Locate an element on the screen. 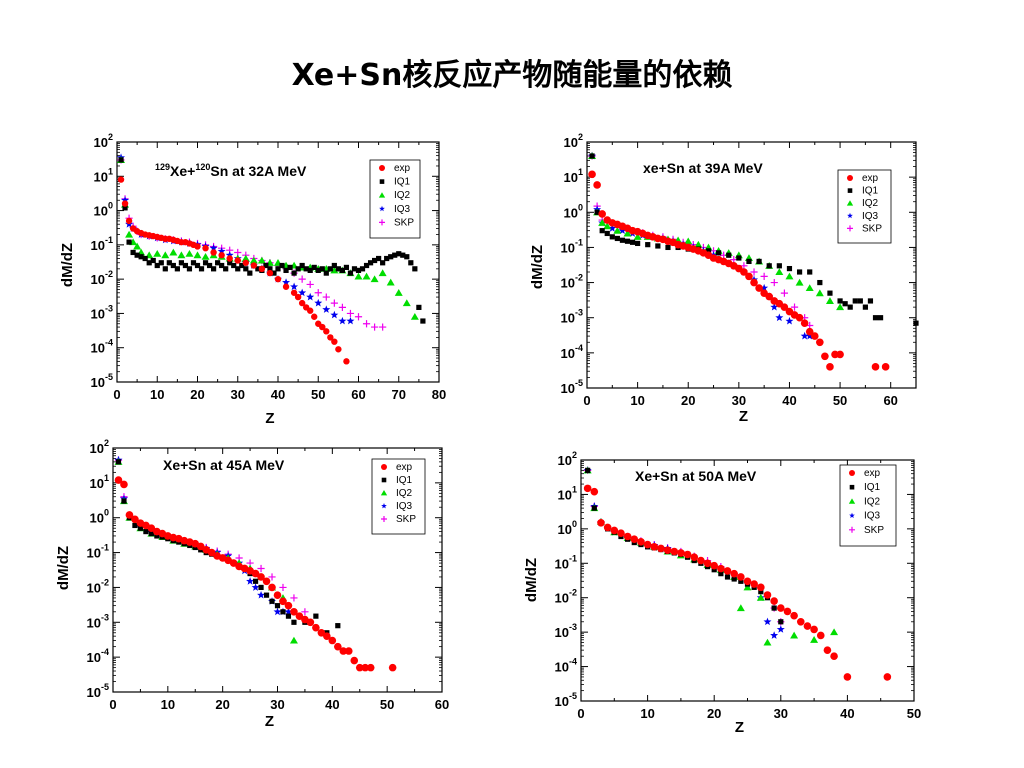 The height and width of the screenshot is (768, 1024). legend-label-IQ3: IQ3 is located at coordinates (404, 506).